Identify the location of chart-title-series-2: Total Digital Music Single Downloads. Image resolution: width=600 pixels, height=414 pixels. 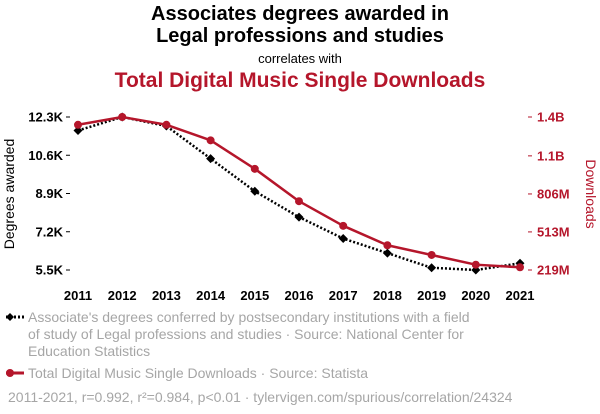
(300, 80).